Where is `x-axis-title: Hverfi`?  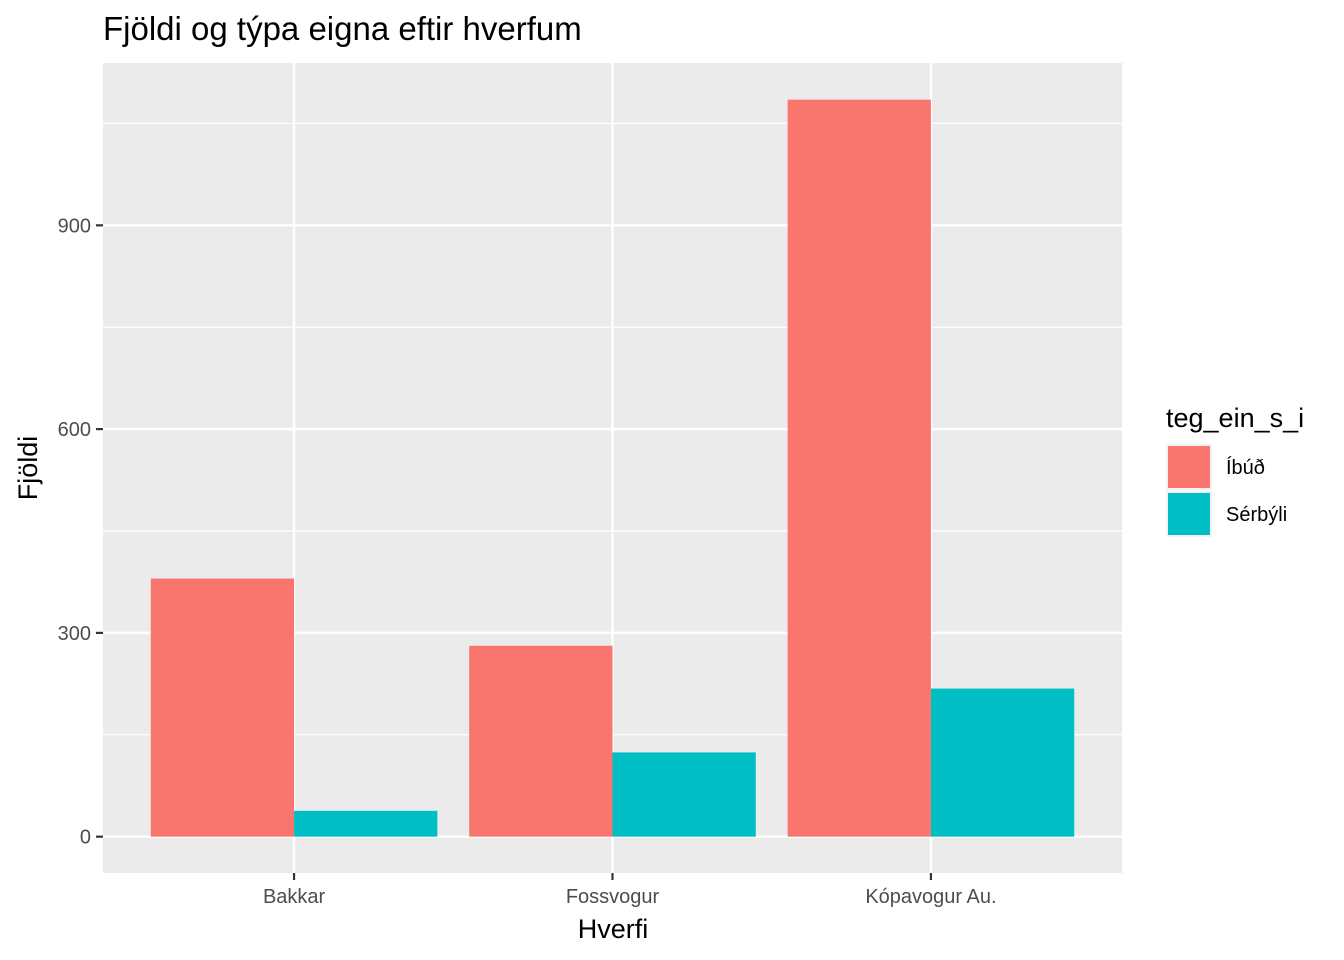 x-axis-title: Hverfi is located at coordinates (613, 929).